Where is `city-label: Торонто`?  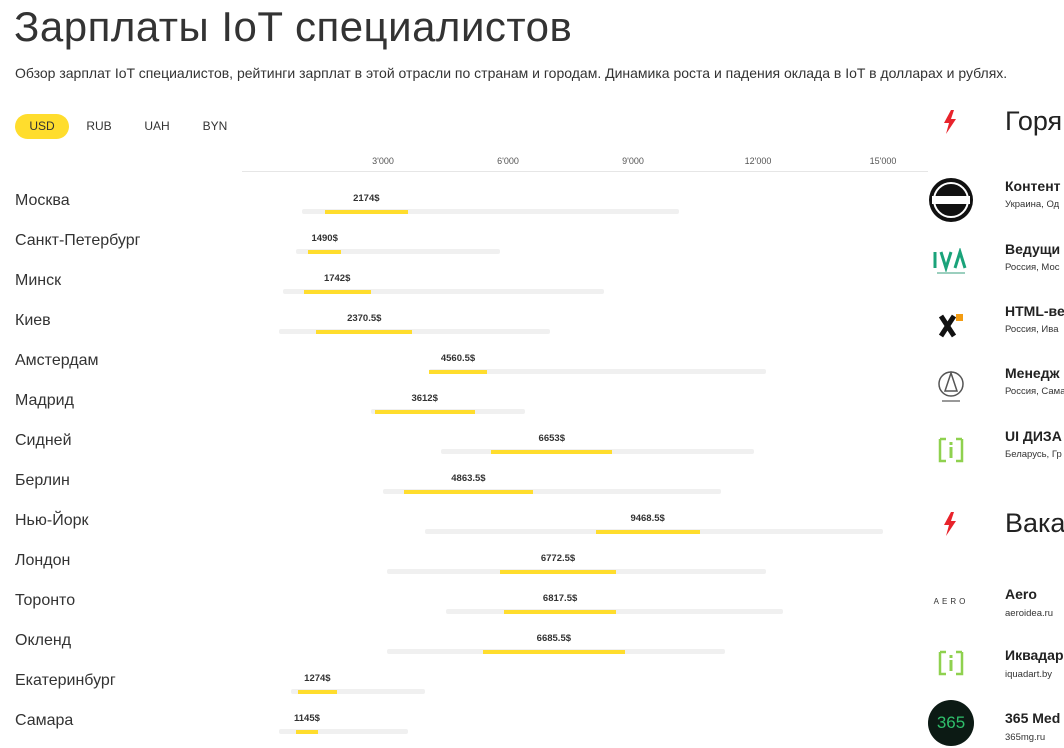 city-label: Торонто is located at coordinates (45, 600).